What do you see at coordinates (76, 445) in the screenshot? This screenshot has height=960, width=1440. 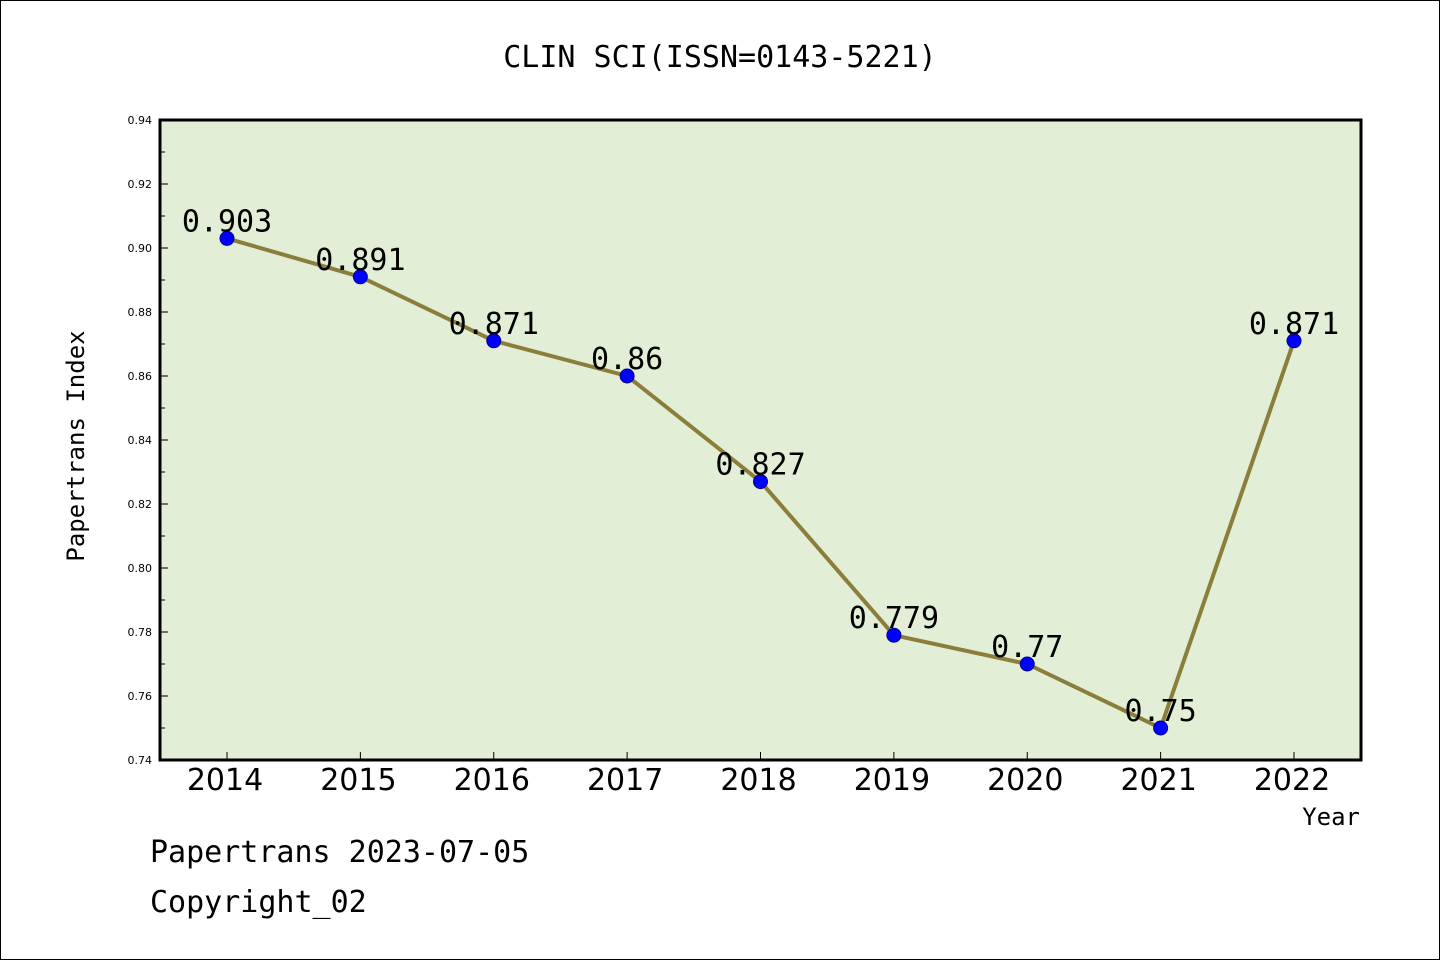 I see `y-axis-label: Papertrans Index` at bounding box center [76, 445].